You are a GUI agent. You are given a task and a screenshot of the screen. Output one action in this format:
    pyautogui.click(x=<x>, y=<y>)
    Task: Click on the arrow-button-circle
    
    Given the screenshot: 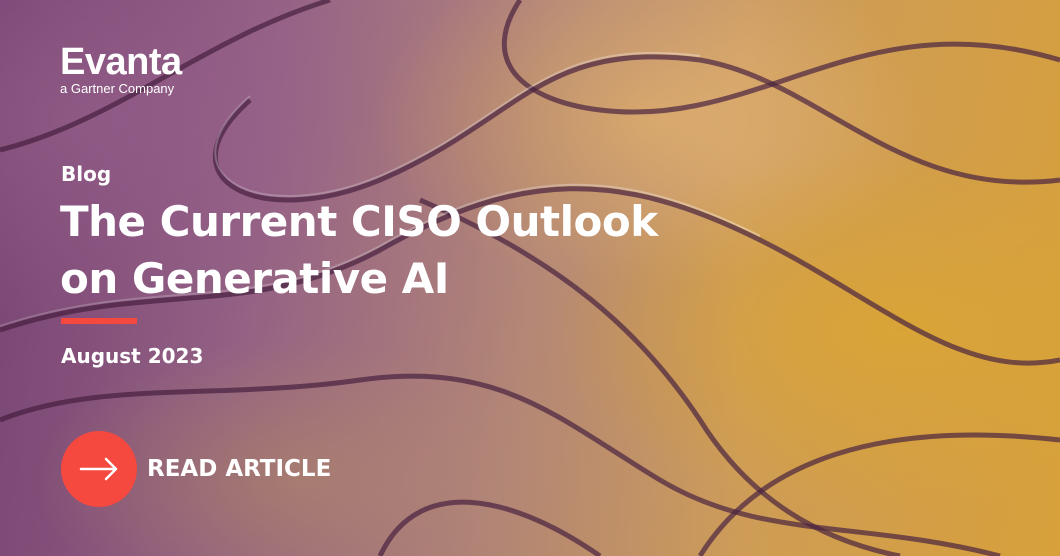 What is the action you would take?
    pyautogui.click(x=99, y=469)
    